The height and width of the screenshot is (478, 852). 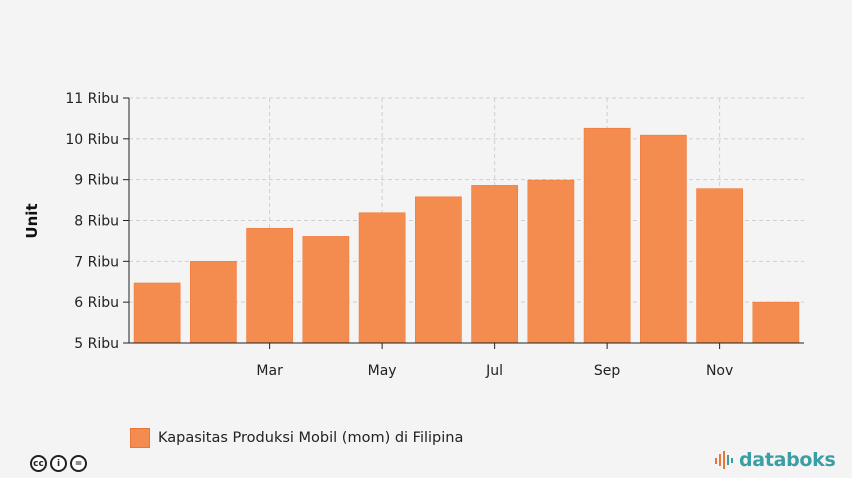 I want to click on x-tick-label: Jul, so click(x=494, y=371).